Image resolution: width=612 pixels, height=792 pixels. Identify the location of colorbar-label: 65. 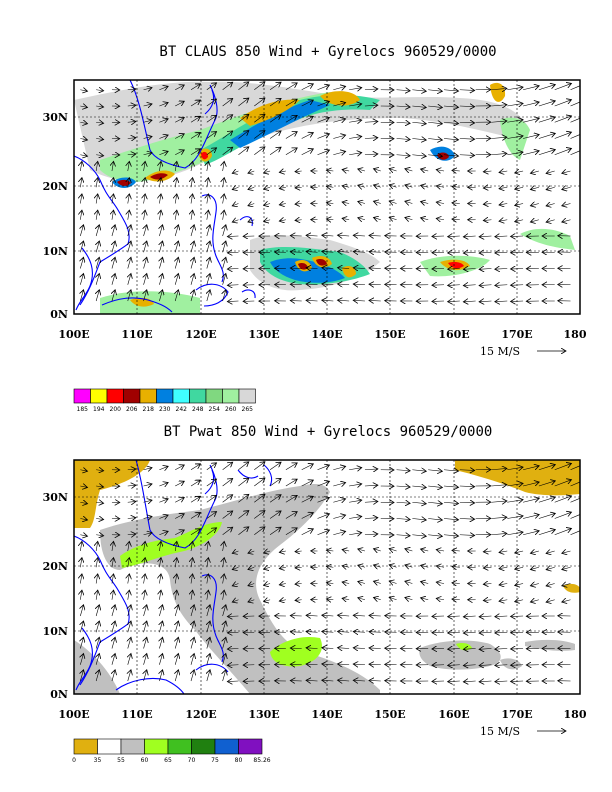
(168, 760).